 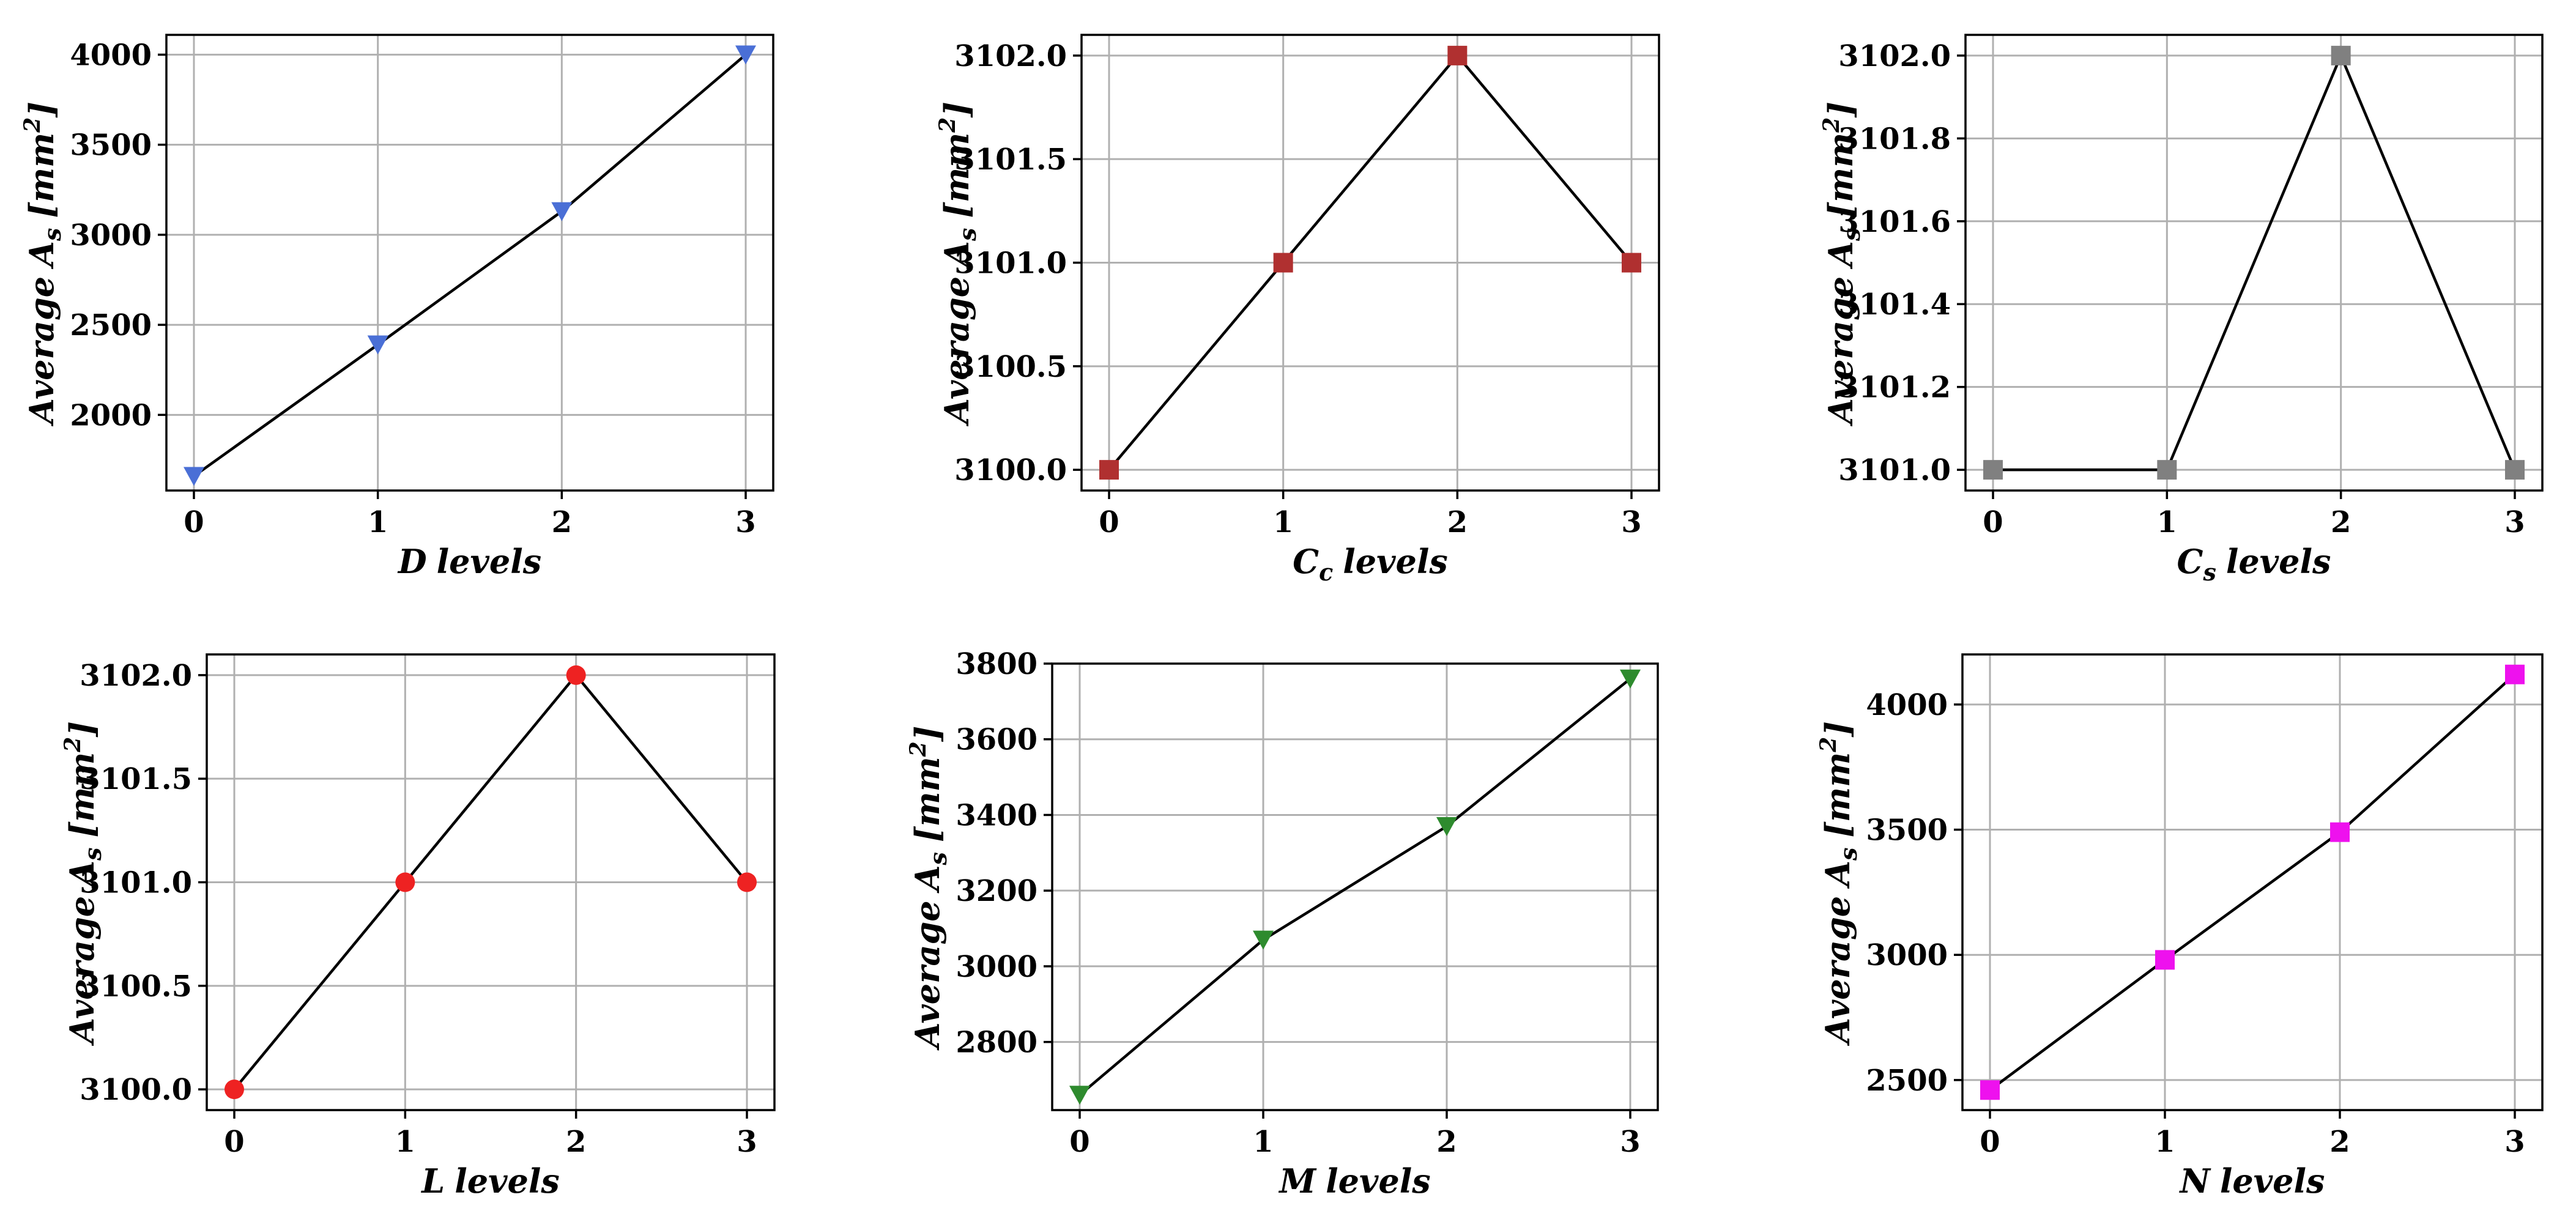 What do you see at coordinates (996, 891) in the screenshot?
I see `y-tick-label: 3200` at bounding box center [996, 891].